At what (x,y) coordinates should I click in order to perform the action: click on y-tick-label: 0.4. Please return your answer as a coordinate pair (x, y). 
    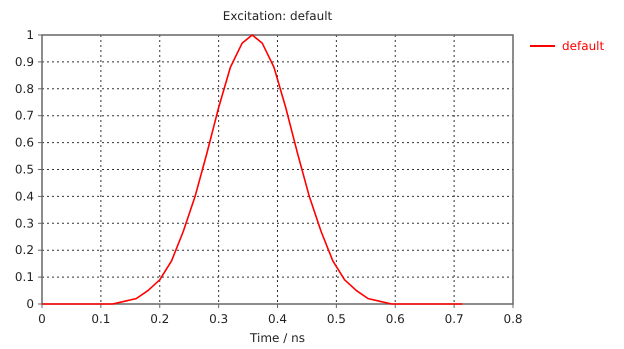
    Looking at the image, I should click on (24, 196).